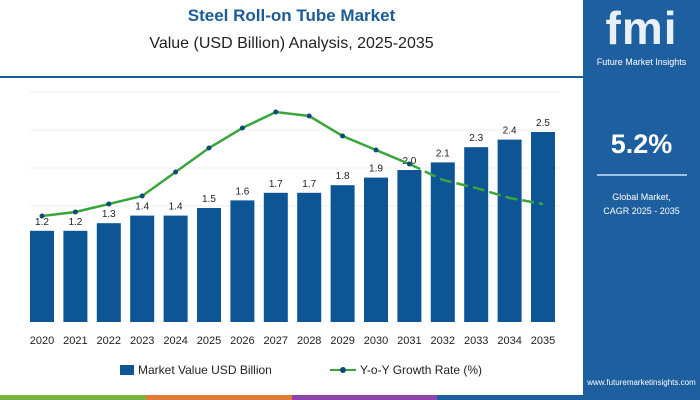 The image size is (700, 400). I want to click on bar-2033, so click(476, 234).